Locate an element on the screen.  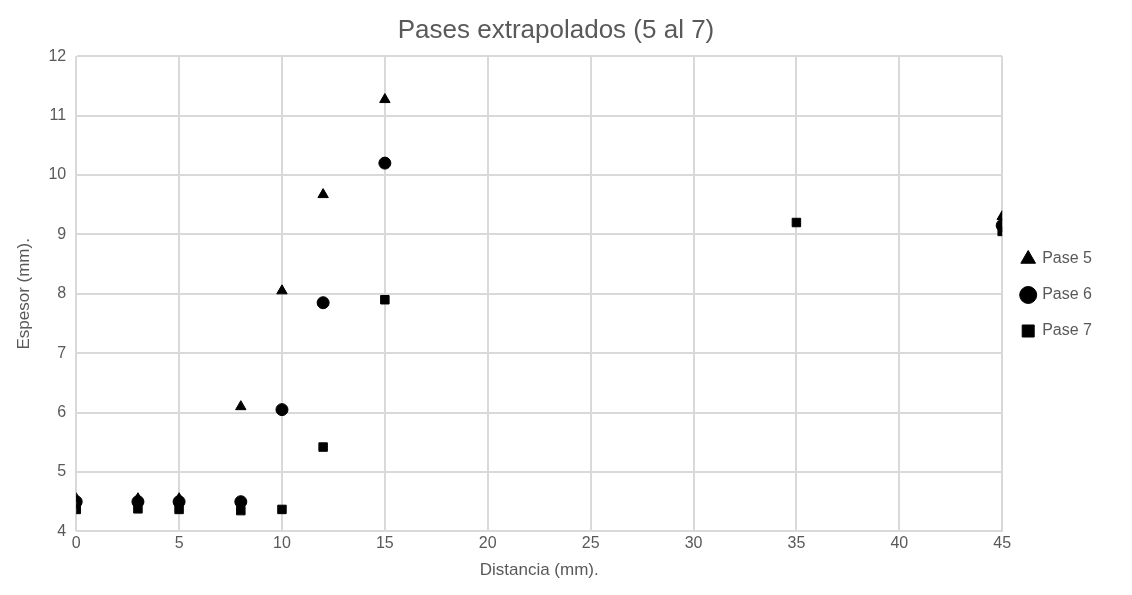
y-tick-label: 9 is located at coordinates (62, 233).